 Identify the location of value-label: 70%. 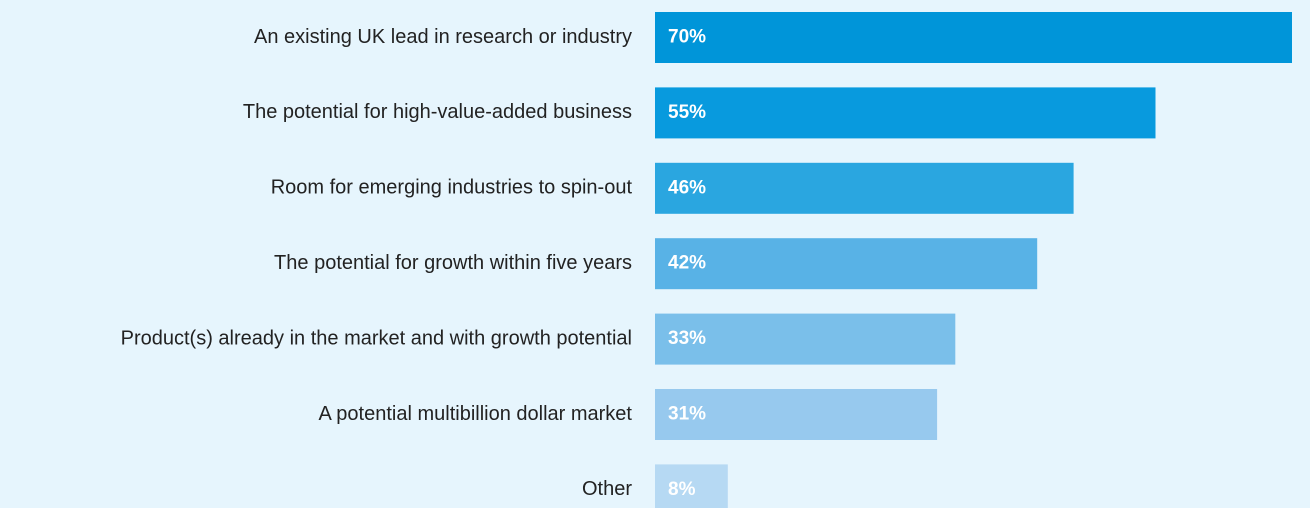
(687, 37).